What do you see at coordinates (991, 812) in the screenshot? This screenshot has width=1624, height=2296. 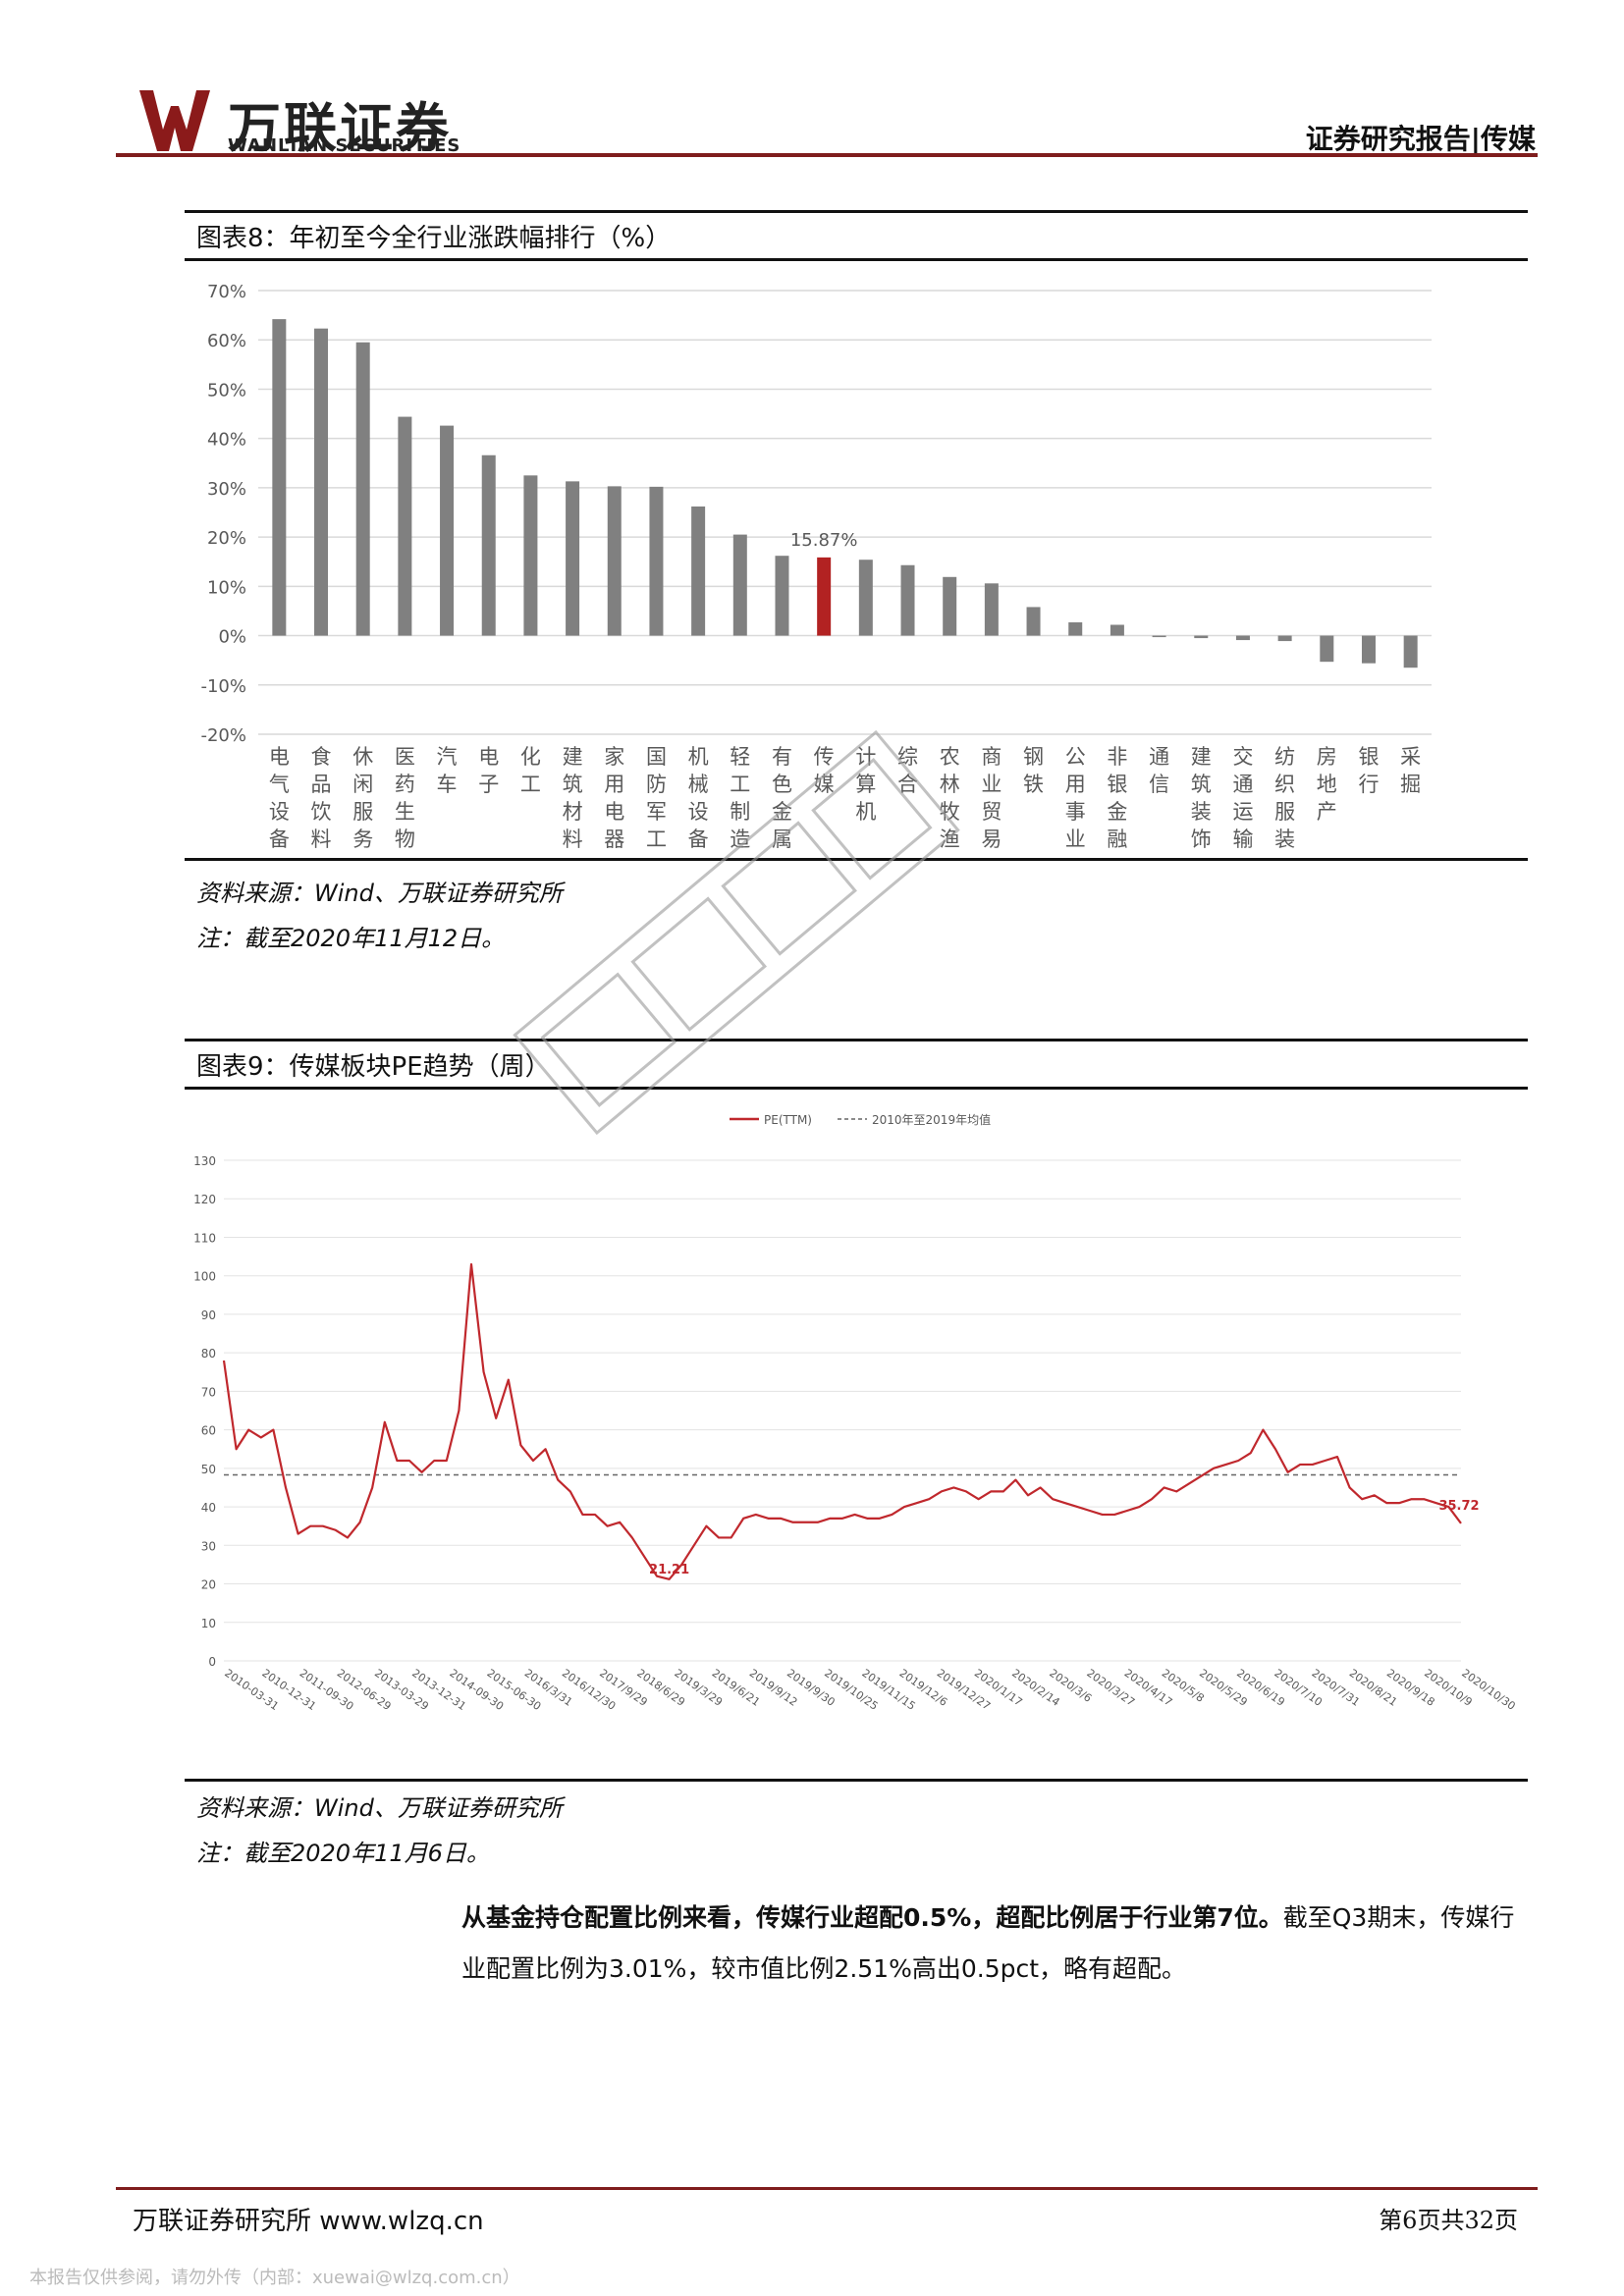 I see `category-label-char: 贸` at bounding box center [991, 812].